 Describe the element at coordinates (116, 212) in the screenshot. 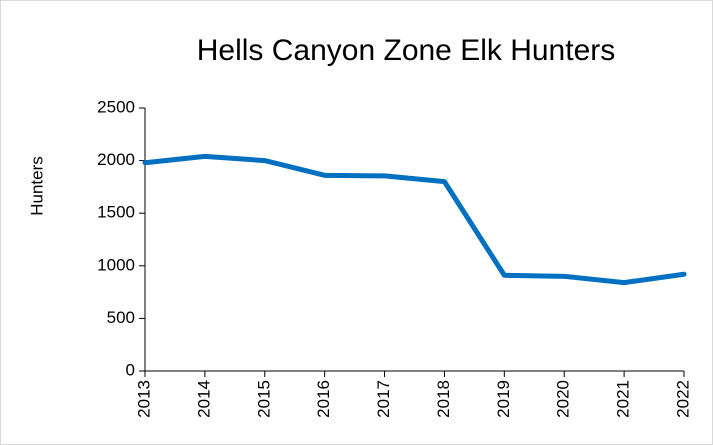

I see `y-tick-label: 1500` at that location.